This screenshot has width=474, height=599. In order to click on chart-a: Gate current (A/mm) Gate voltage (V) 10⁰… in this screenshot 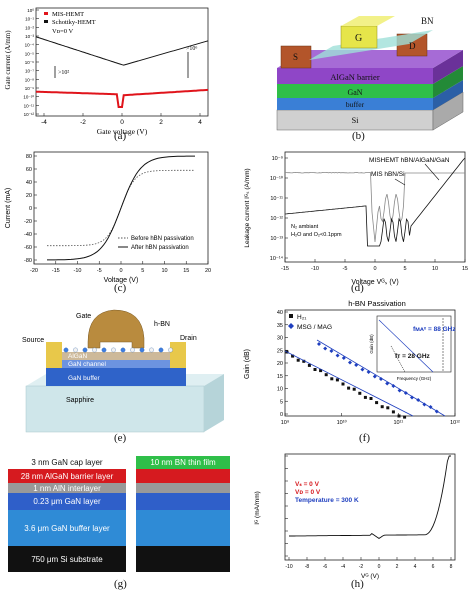, I will do `click(118, 74)`.